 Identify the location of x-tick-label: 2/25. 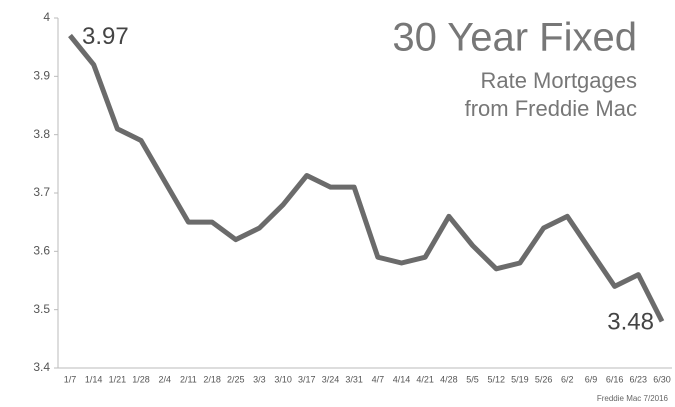
(236, 379).